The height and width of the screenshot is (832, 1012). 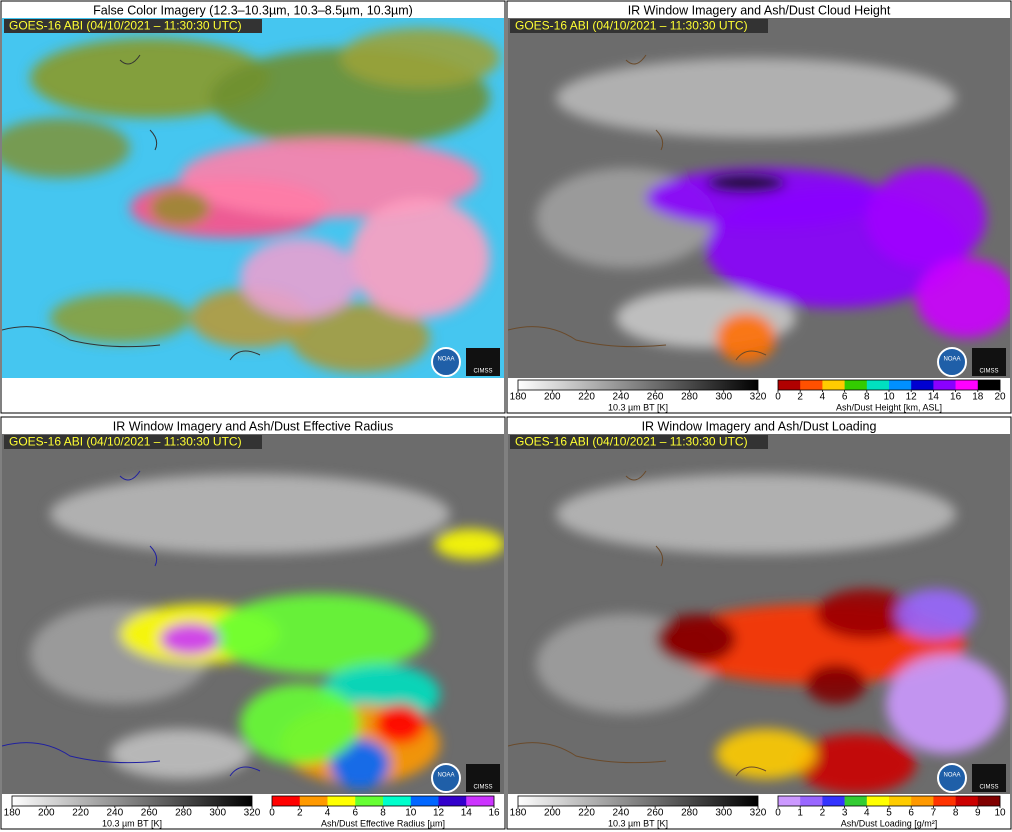 What do you see at coordinates (355, 813) in the screenshot?
I see `colorbar-tick-label: 6` at bounding box center [355, 813].